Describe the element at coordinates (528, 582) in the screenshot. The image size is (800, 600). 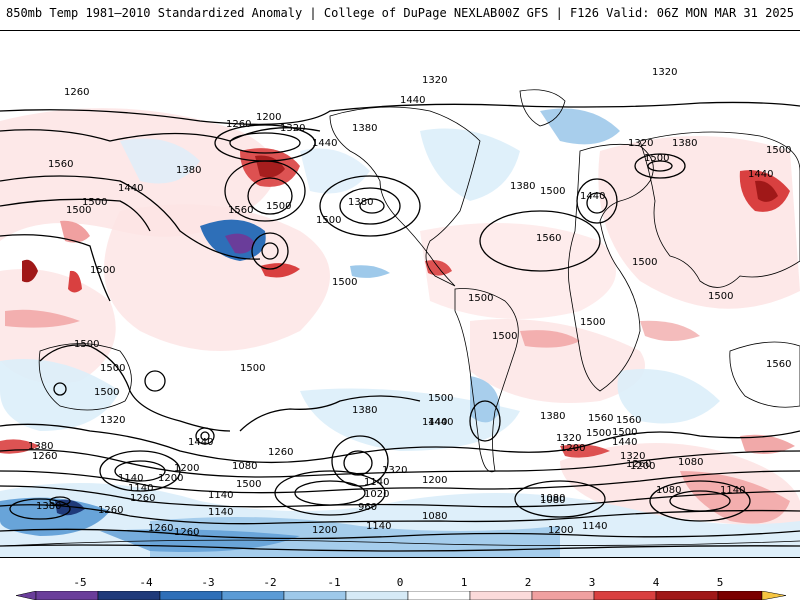
I see `colorbar-tick: 2` at that location.